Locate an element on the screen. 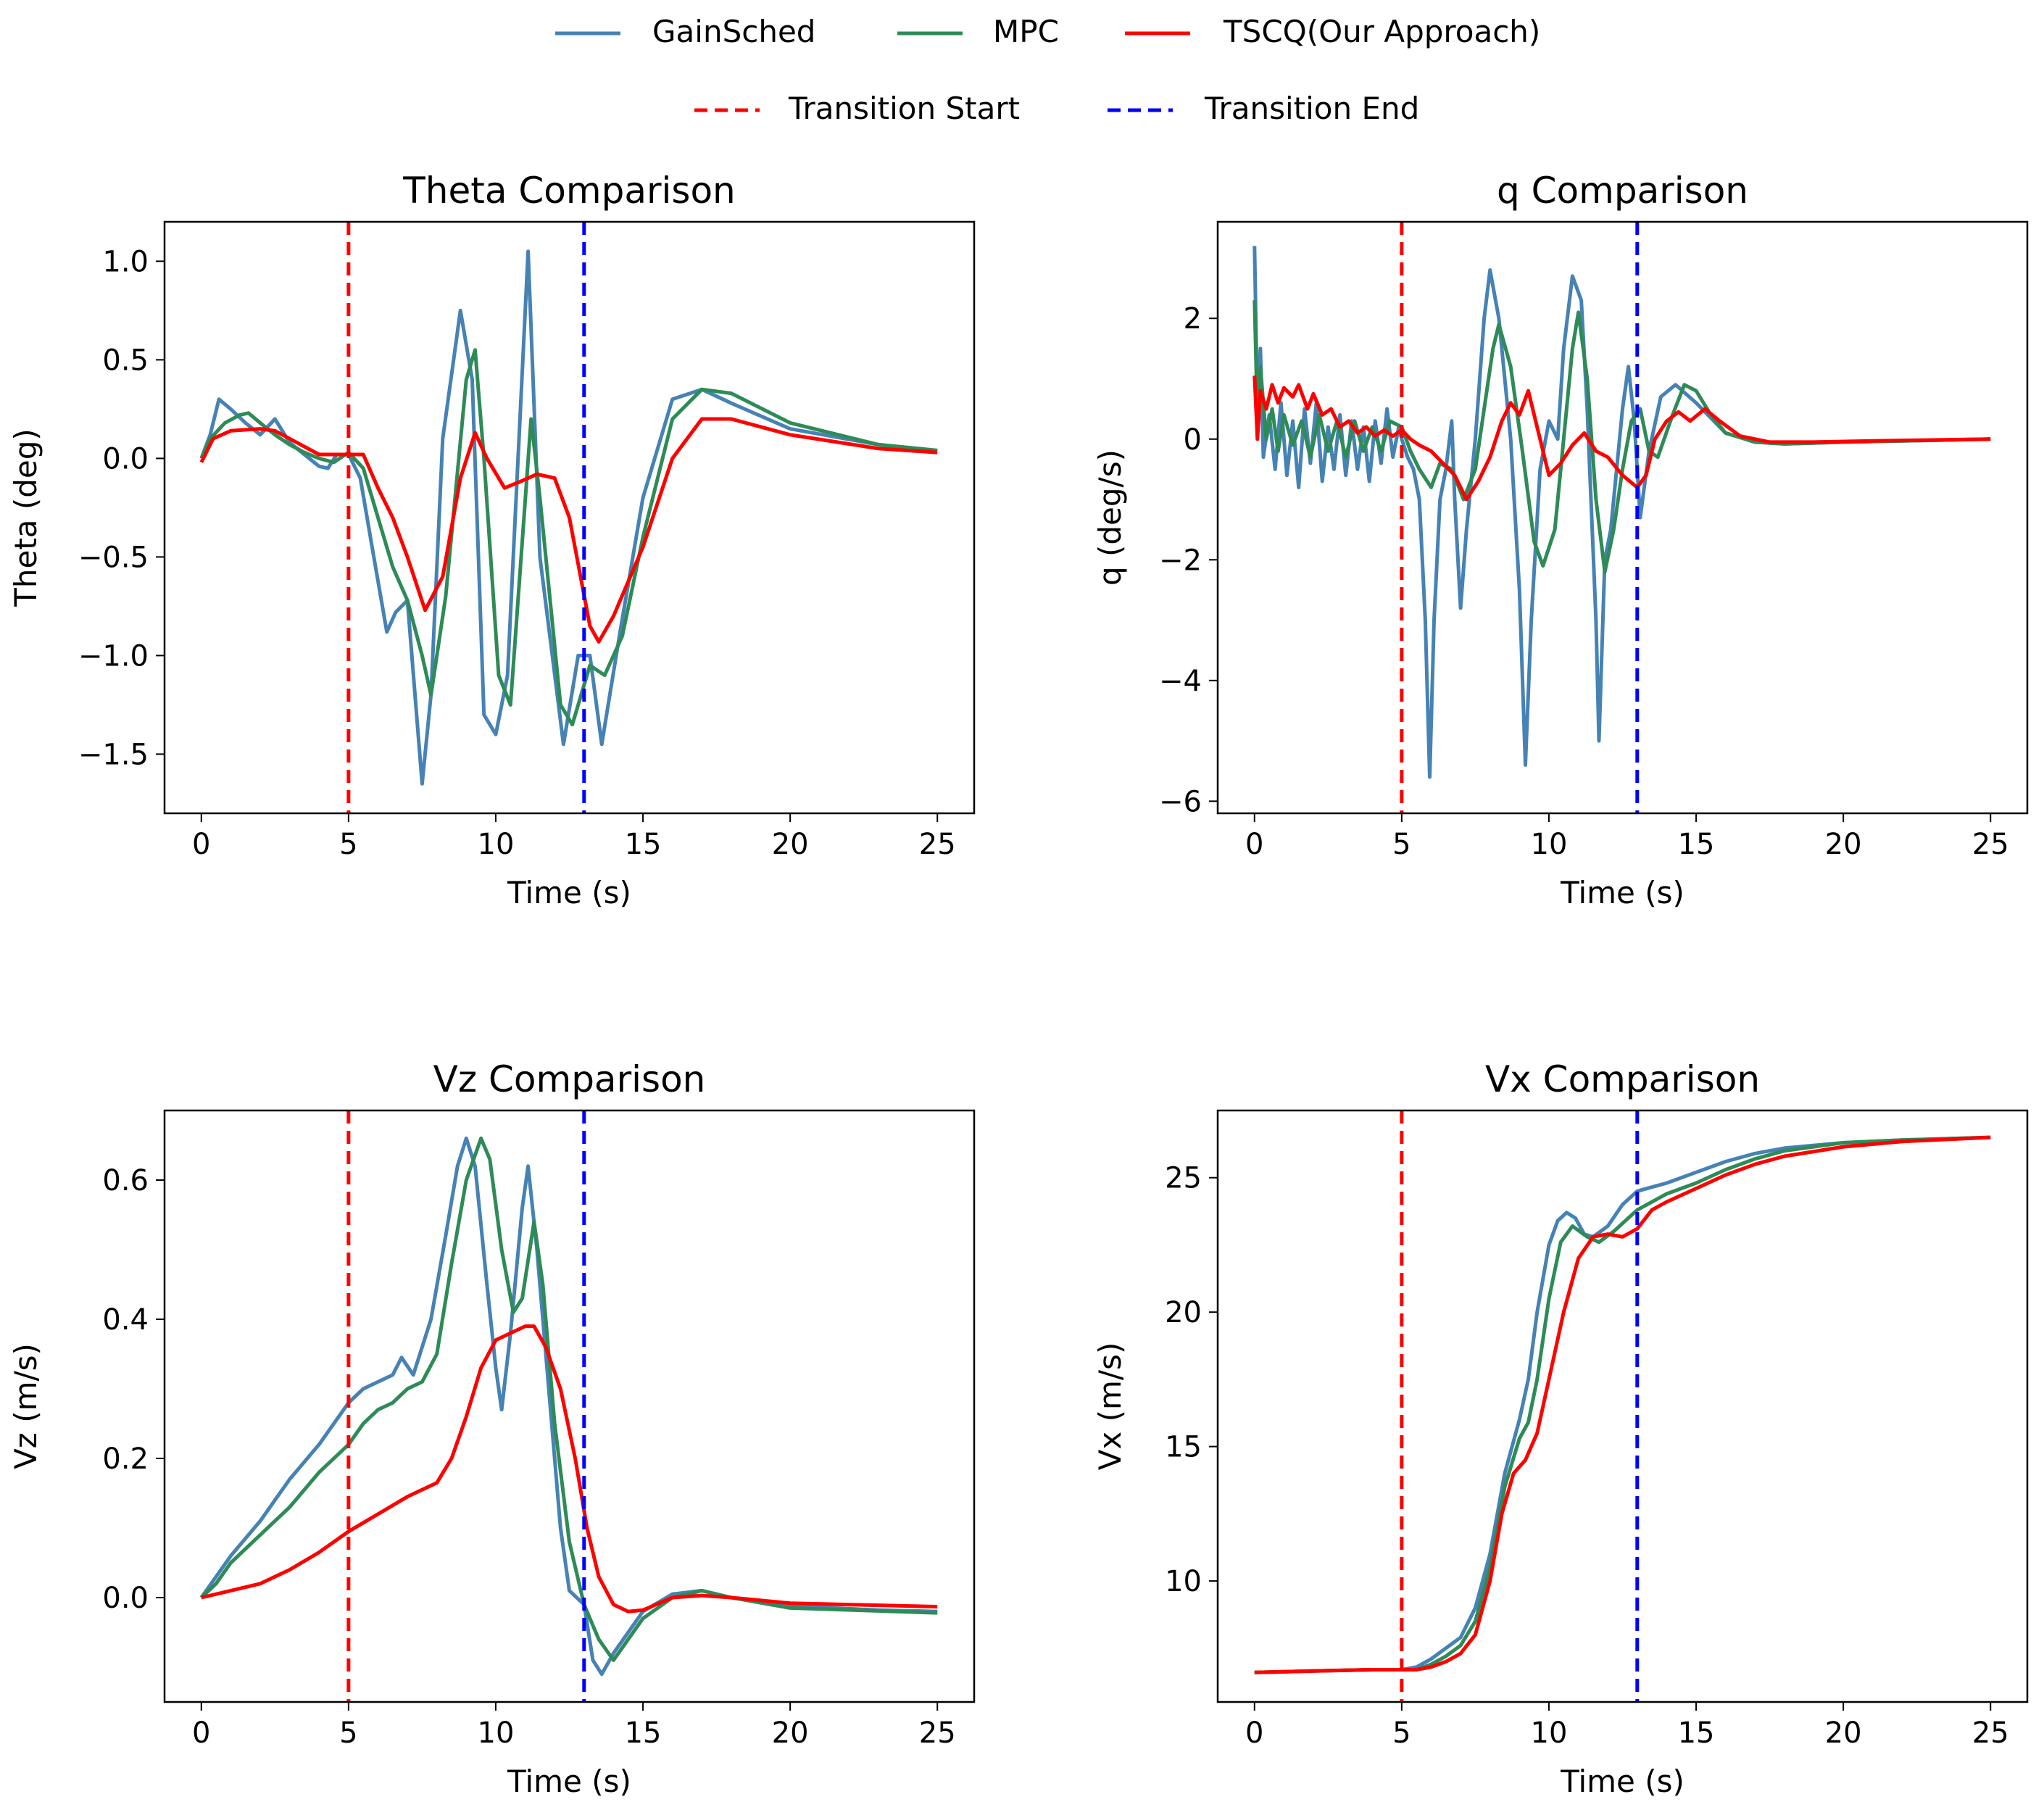 Image resolution: width=2044 pixels, height=1802 pixels. vx-y-tick-label: 20 is located at coordinates (1184, 1312).